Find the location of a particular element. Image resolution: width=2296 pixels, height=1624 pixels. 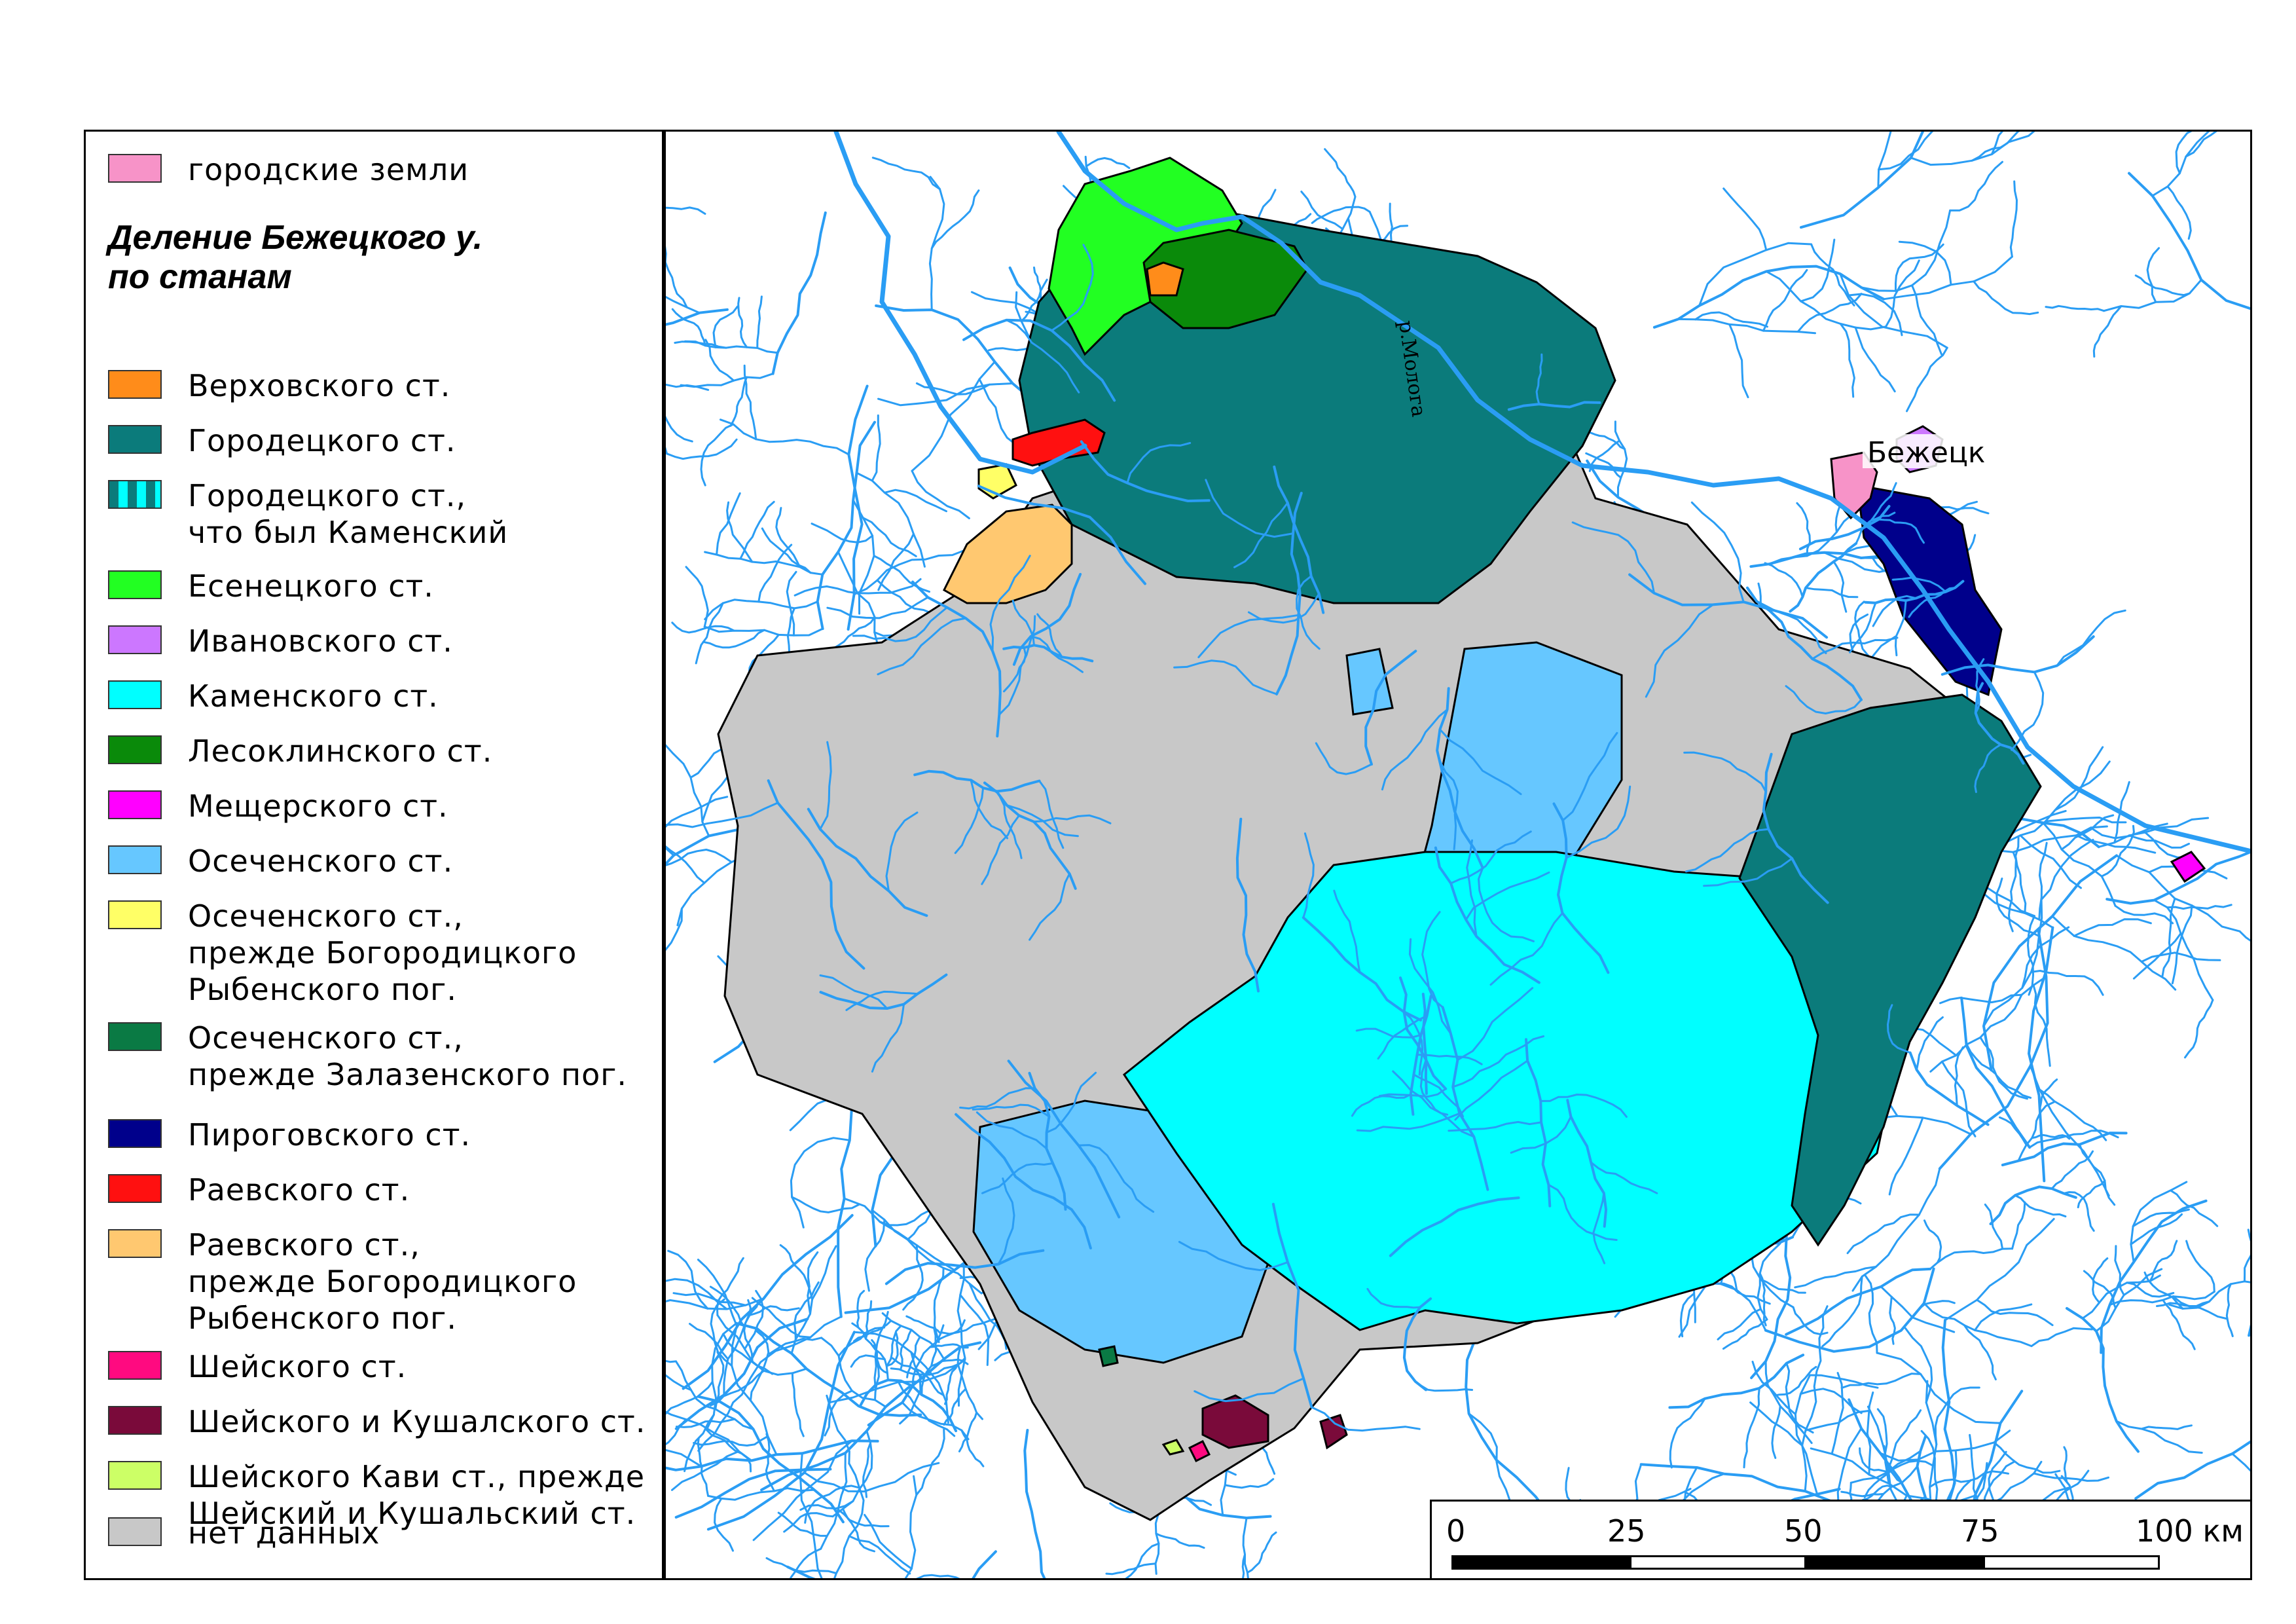

legend-label: Каменского ст. is located at coordinates (313, 696).